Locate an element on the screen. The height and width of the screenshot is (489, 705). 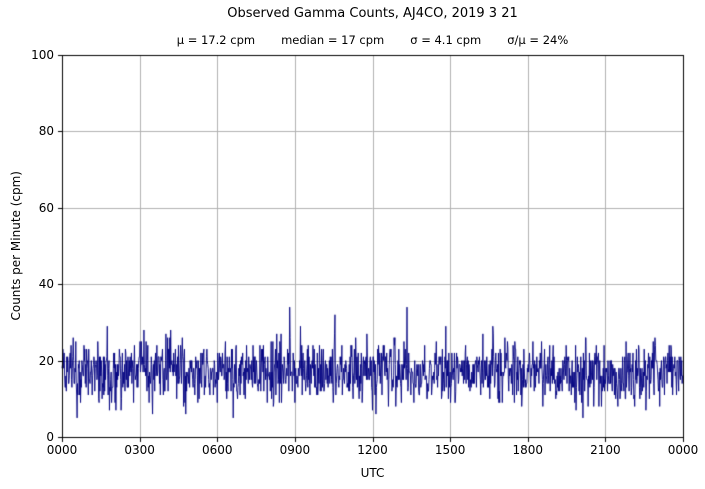
x-tick-label: 1200 is located at coordinates (372, 450).